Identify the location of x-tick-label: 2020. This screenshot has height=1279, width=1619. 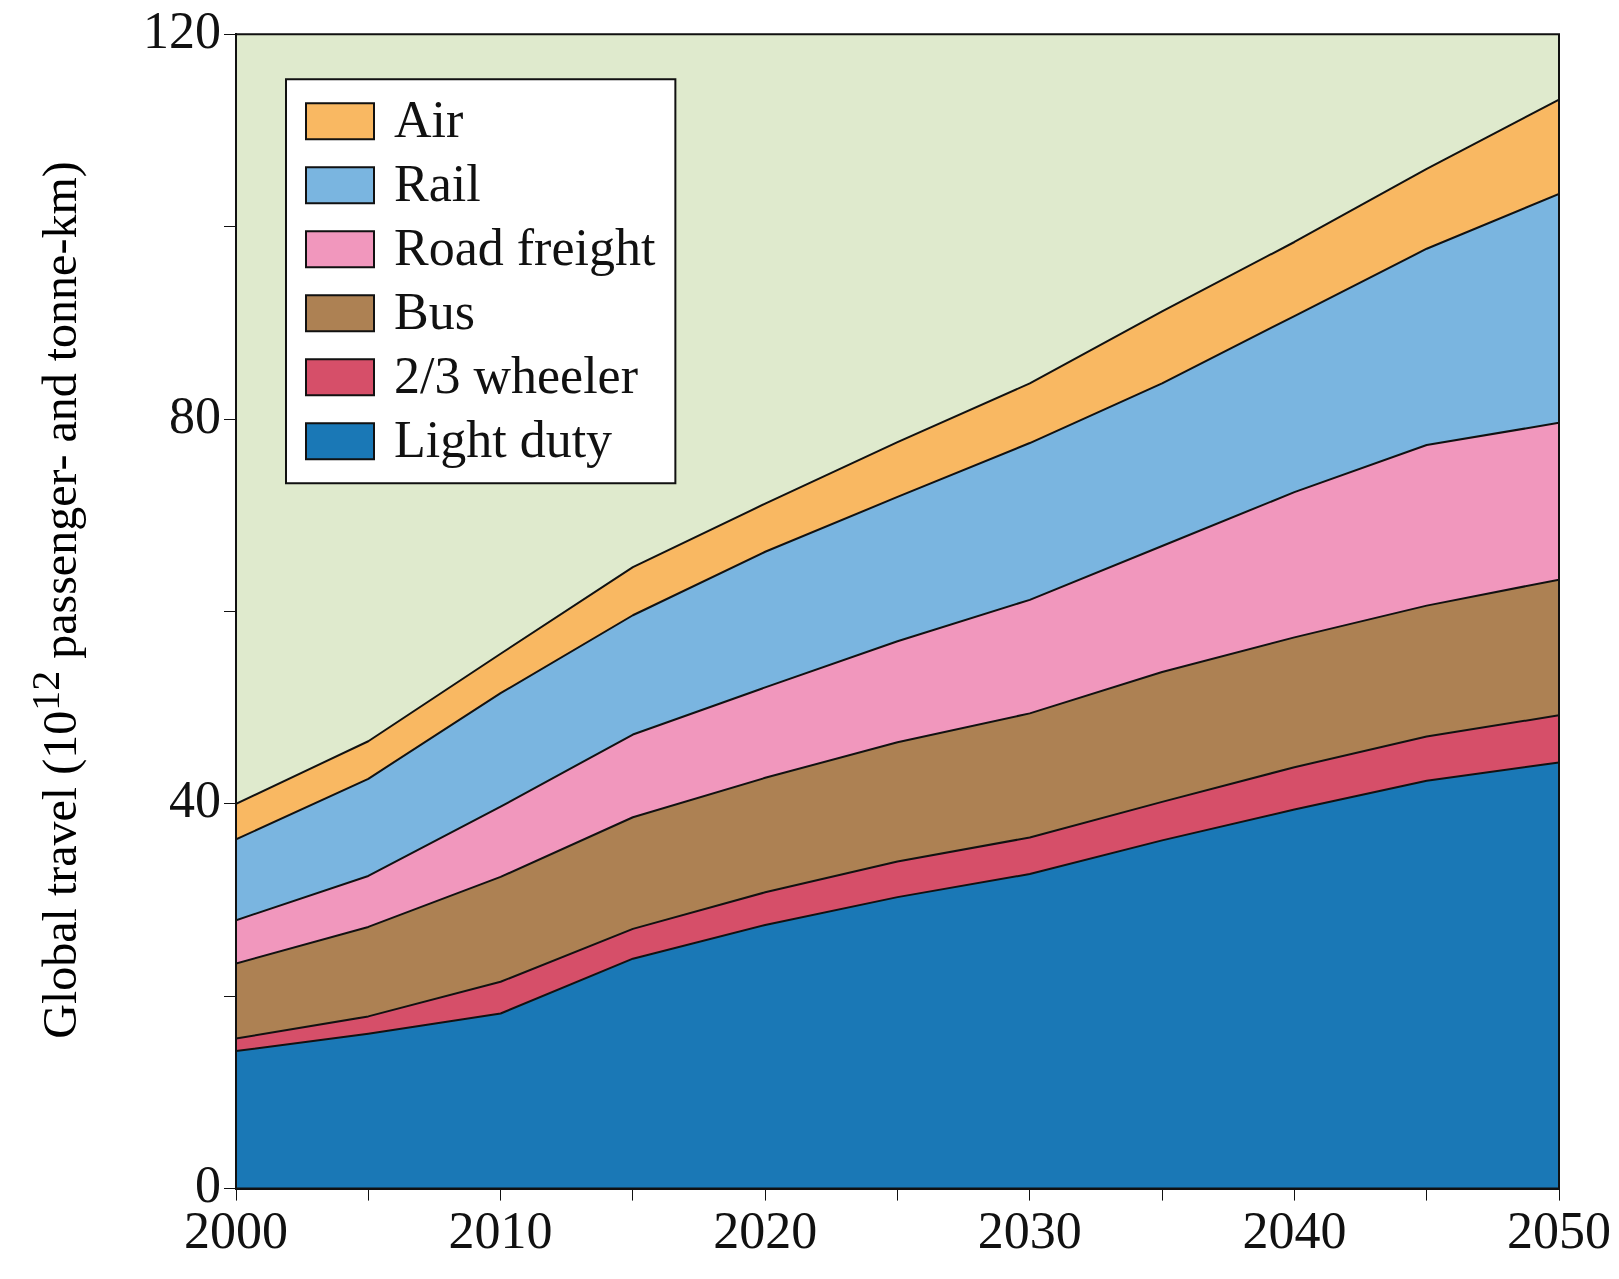
(765, 1231).